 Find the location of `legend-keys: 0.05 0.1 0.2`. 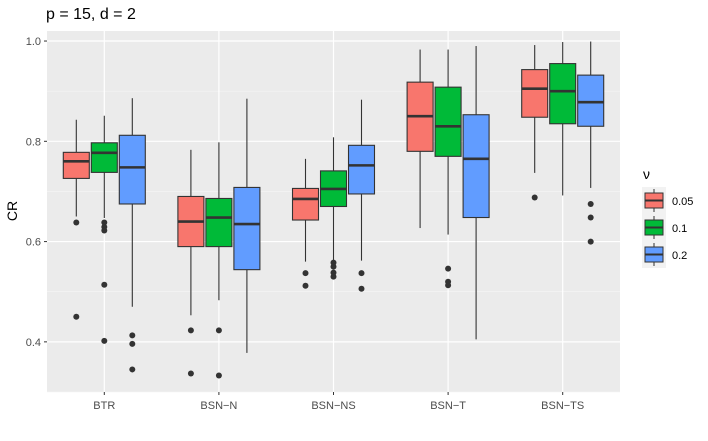

legend-keys: 0.05 0.1 0.2 is located at coordinates (667, 227).